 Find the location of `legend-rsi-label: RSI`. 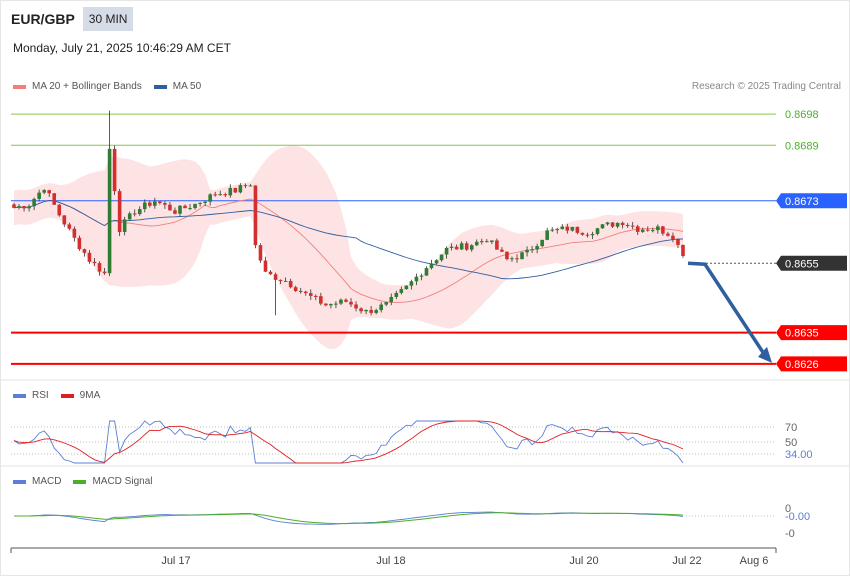

legend-rsi-label: RSI is located at coordinates (40, 395).